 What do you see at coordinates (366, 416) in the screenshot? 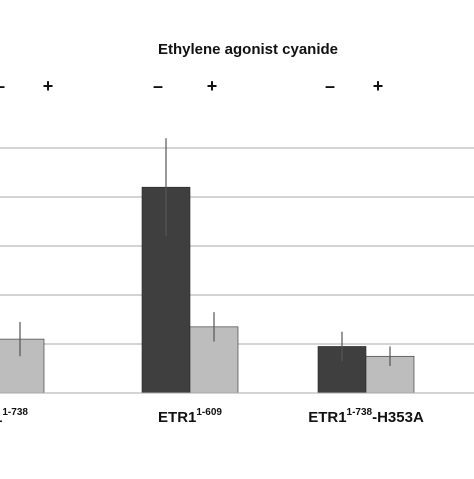
I see `category-label: ETR11-738-H353A` at bounding box center [366, 416].